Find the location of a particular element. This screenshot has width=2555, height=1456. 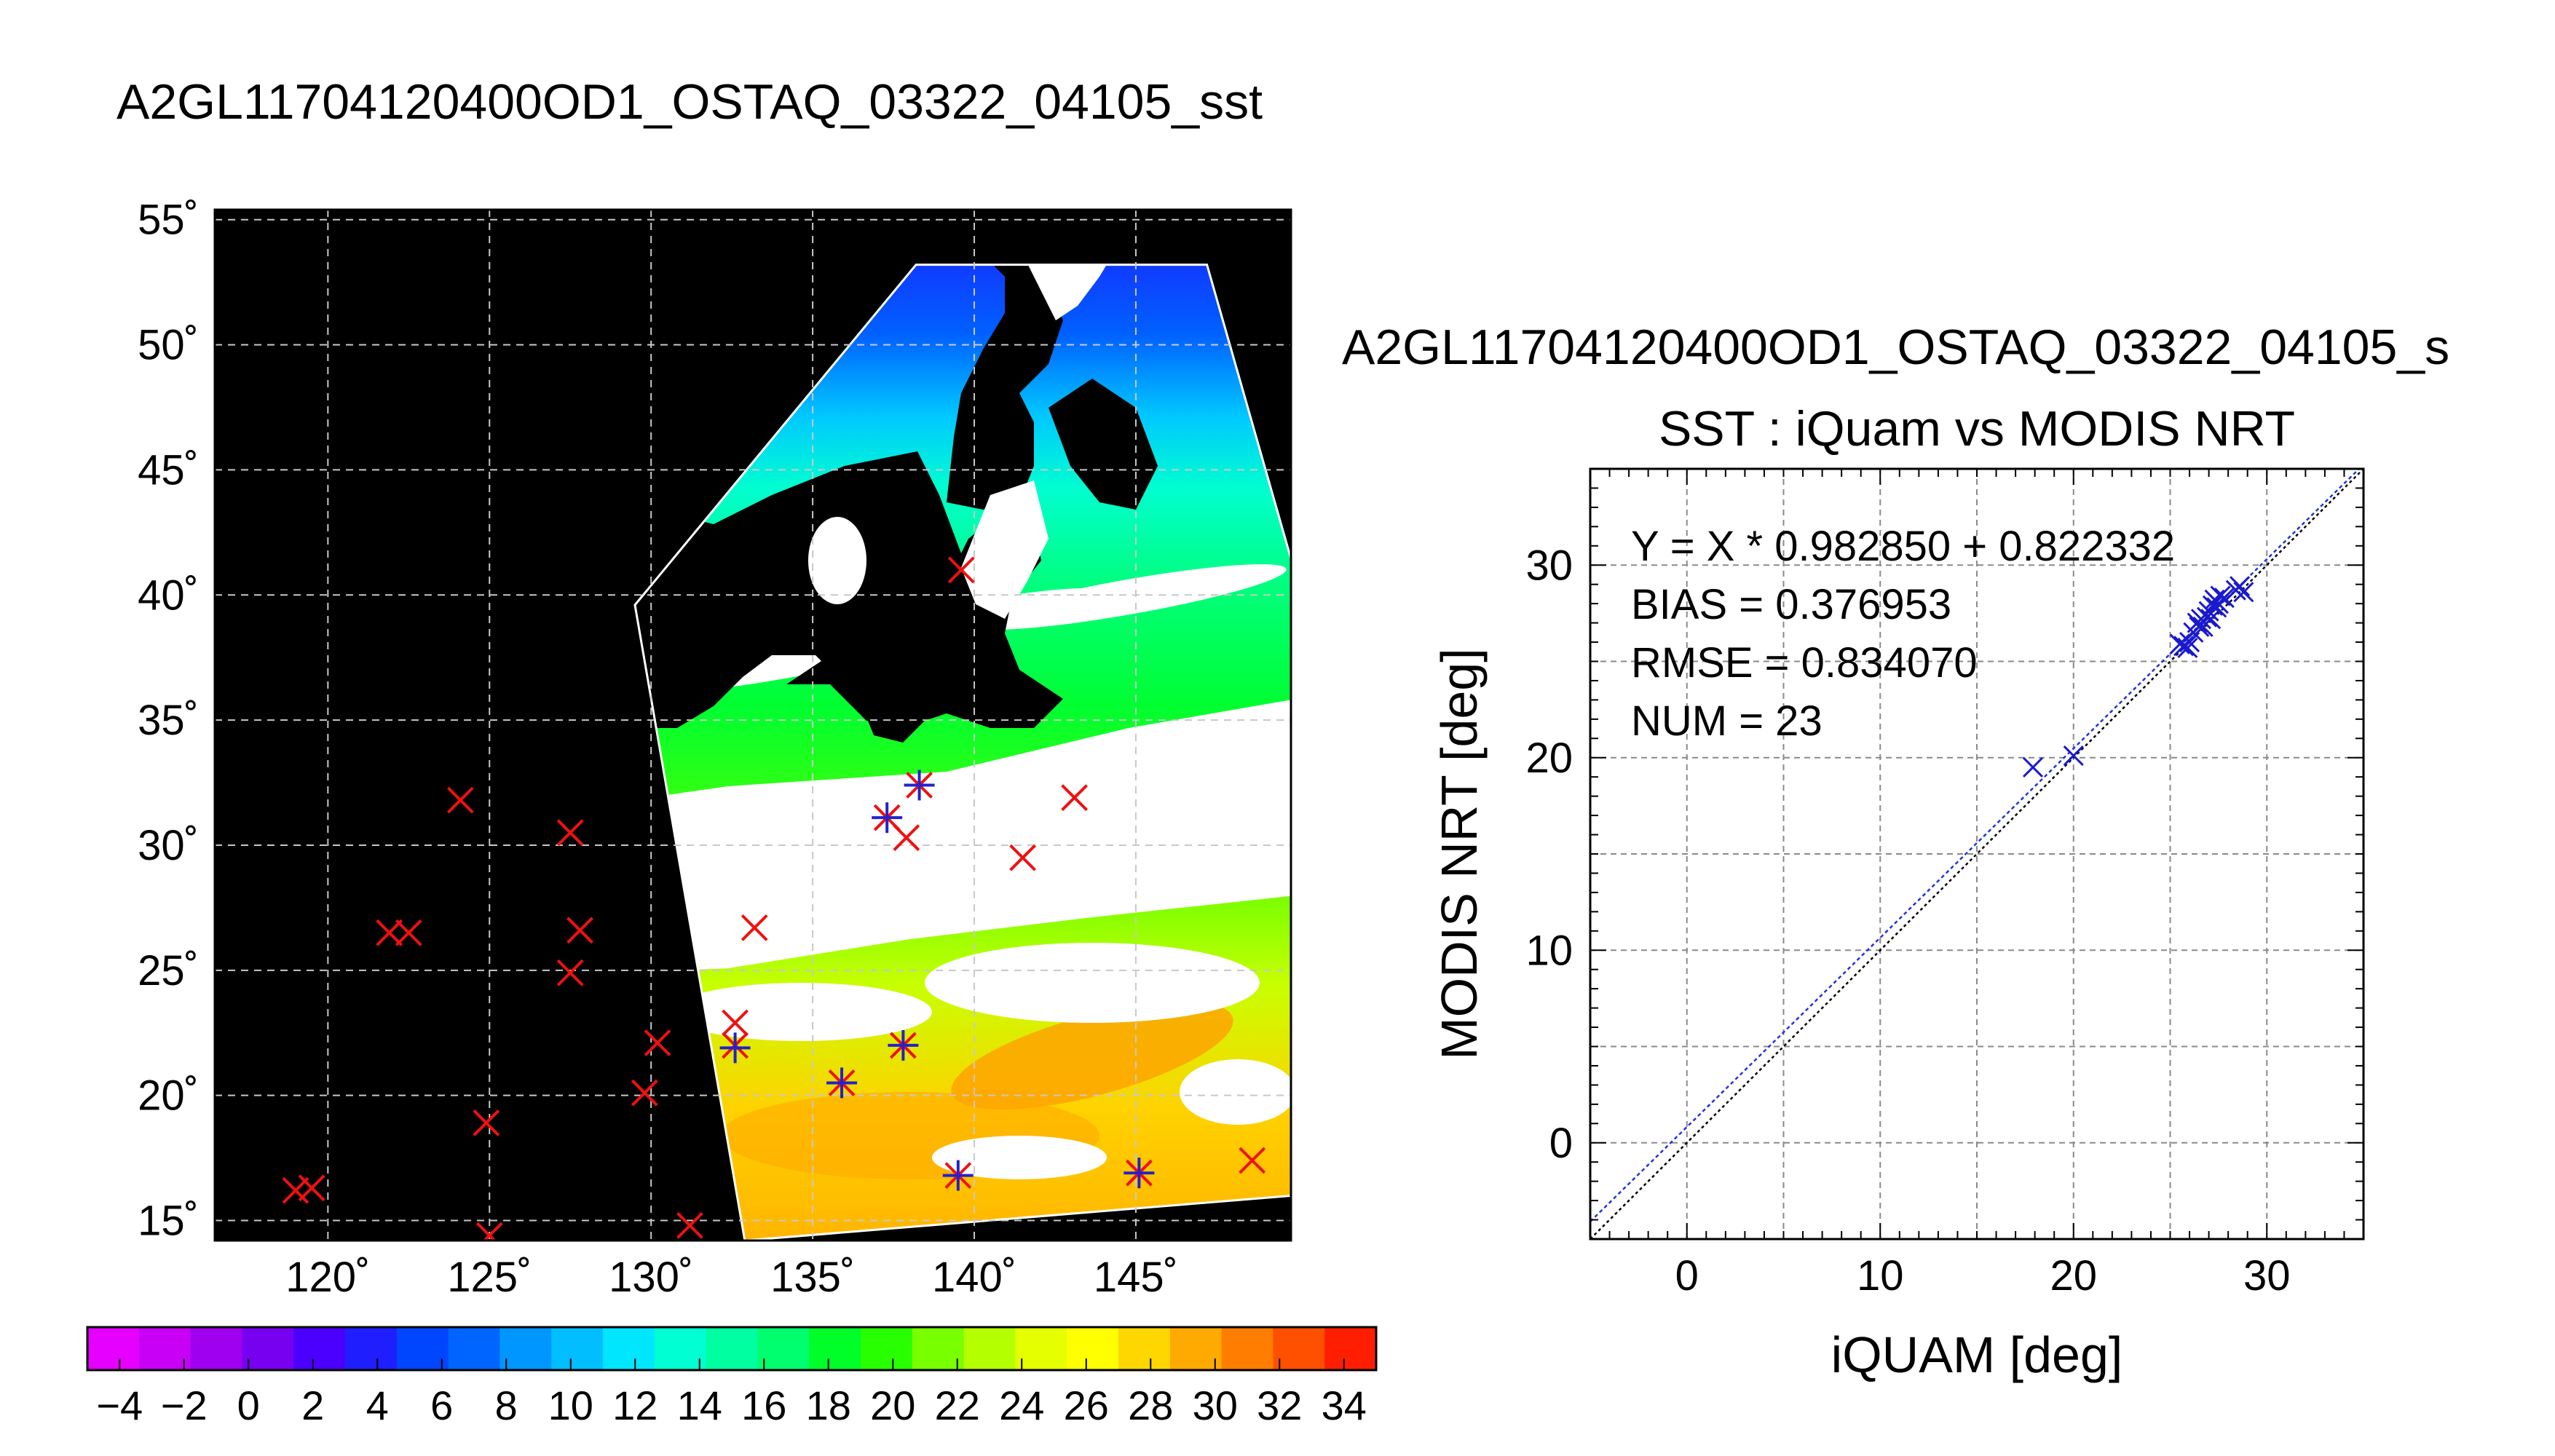

map-tick-label-lat: 55˚ is located at coordinates (168, 220).